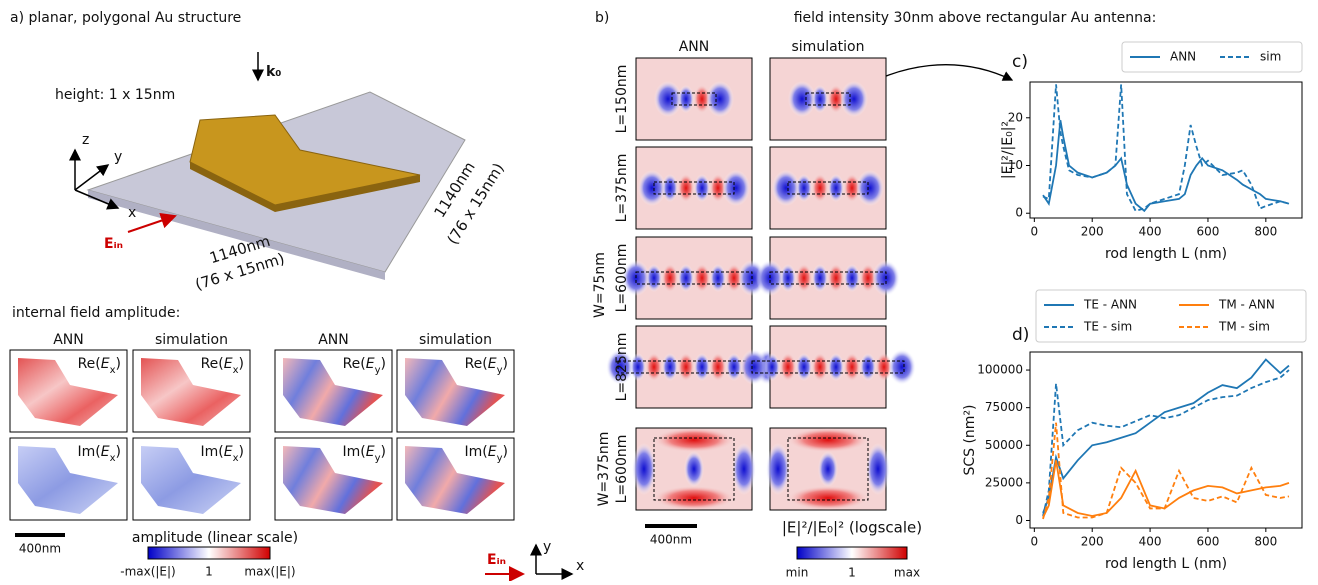  Describe the element at coordinates (1004, 445) in the screenshot. I see `y-tick-label: 50000` at that location.